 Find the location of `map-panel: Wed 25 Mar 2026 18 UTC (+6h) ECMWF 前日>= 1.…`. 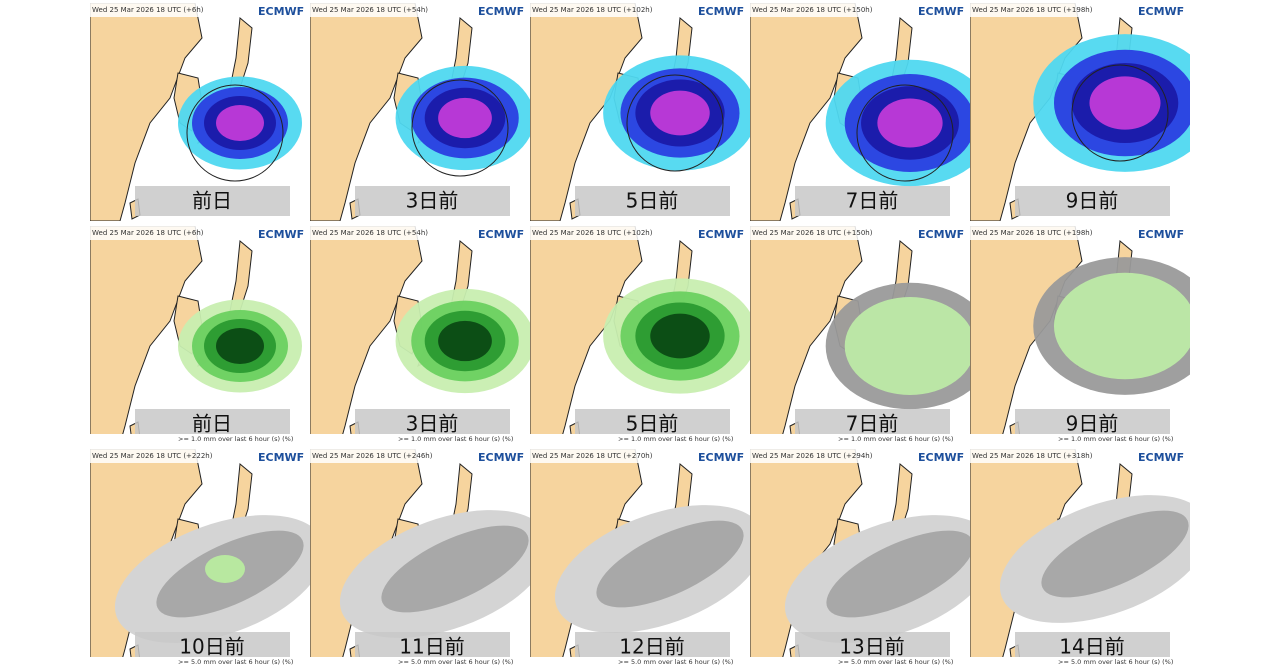

map-panel: Wed 25 Mar 2026 18 UTC (+6h) ECMWF 前日>= 1.… is located at coordinates (200, 335).